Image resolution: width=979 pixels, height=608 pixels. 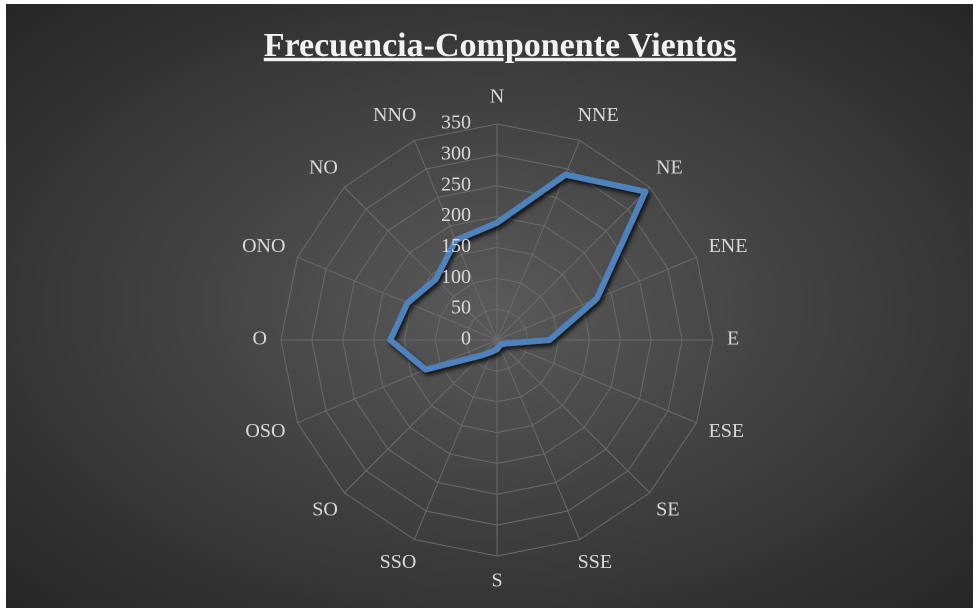 What do you see at coordinates (667, 510) in the screenshot?
I see `category-label: SE` at bounding box center [667, 510].